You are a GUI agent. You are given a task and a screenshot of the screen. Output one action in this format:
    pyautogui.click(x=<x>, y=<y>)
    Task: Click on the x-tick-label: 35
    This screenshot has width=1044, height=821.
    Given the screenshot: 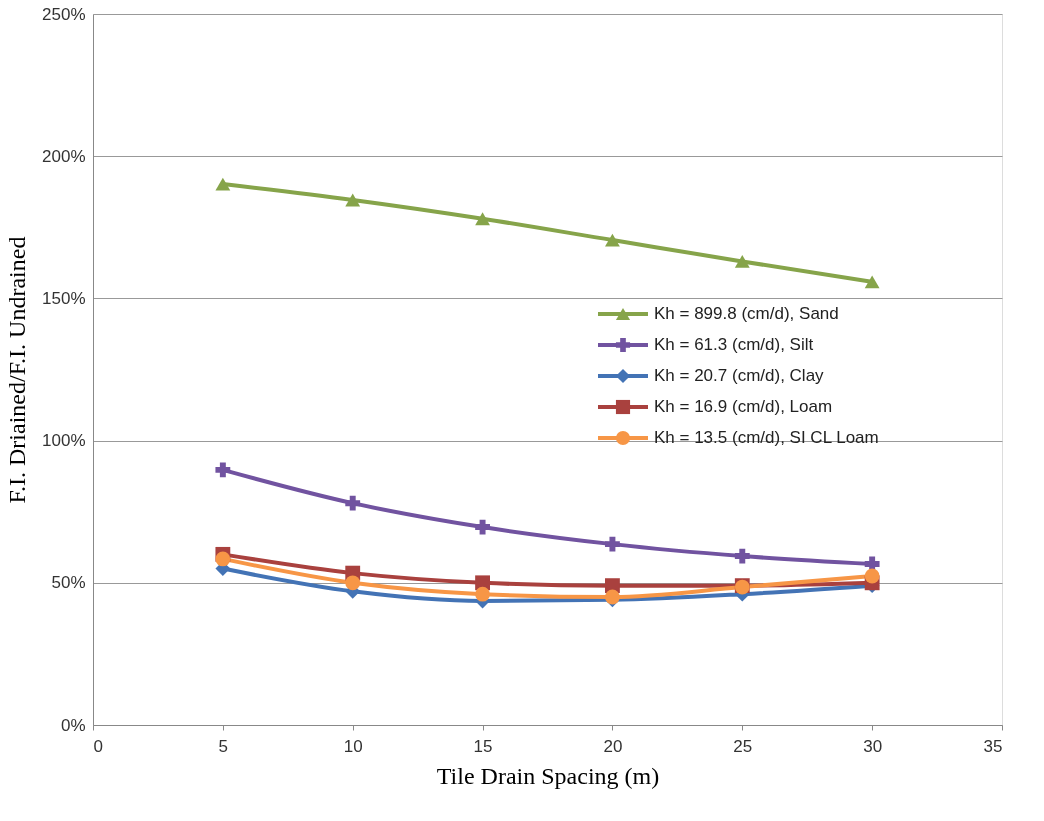 What is the action you would take?
    pyautogui.click(x=993, y=746)
    